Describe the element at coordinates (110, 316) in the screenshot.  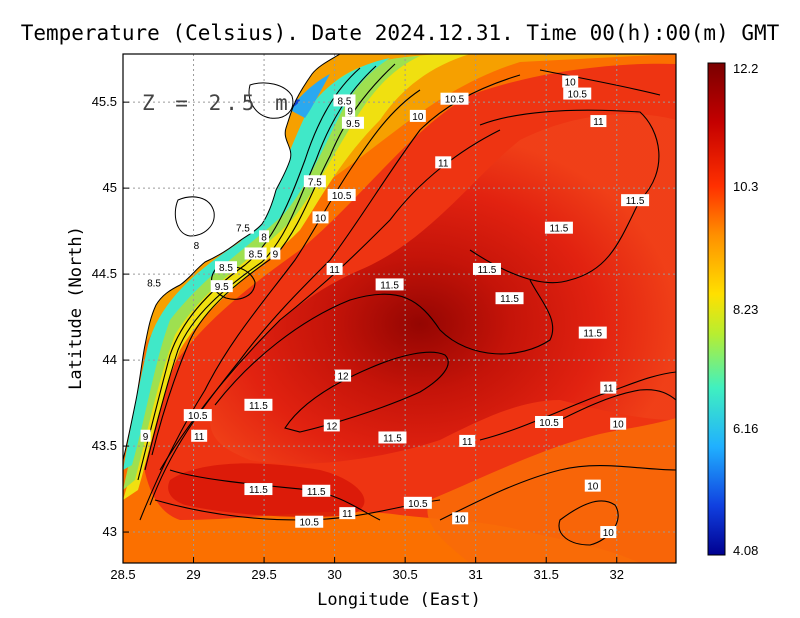
I see `y-axis-ticks: 43 43.5 44 44.5 45 45.5` at that location.